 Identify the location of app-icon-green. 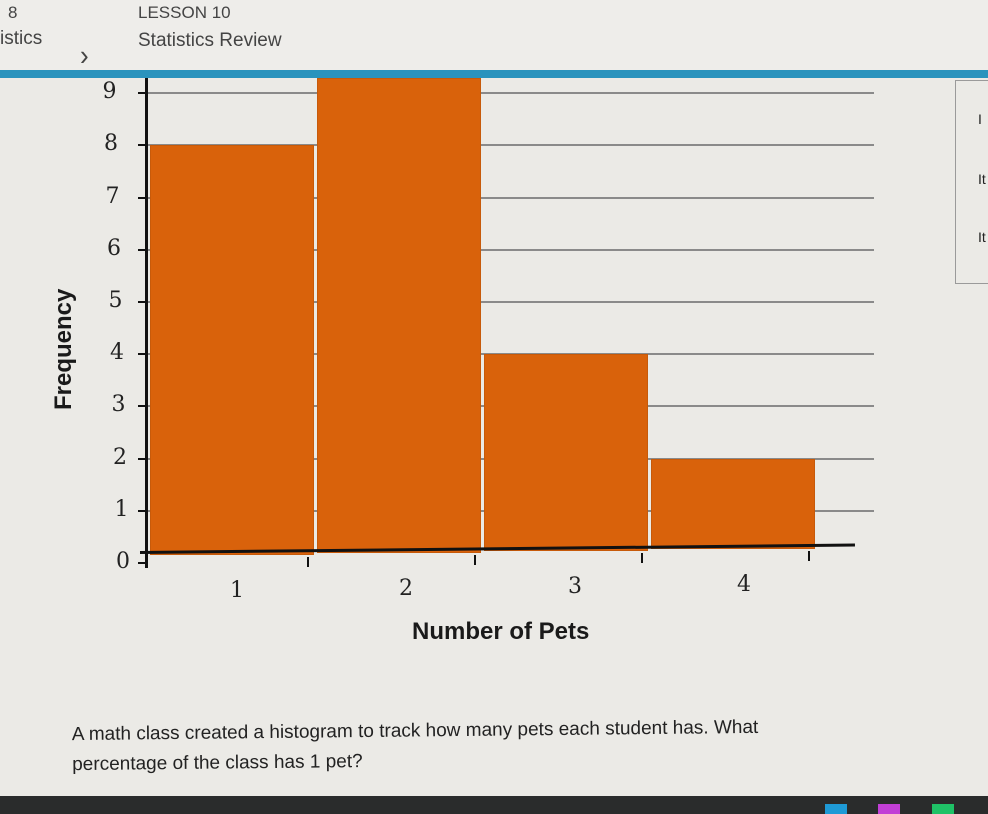
(943, 809).